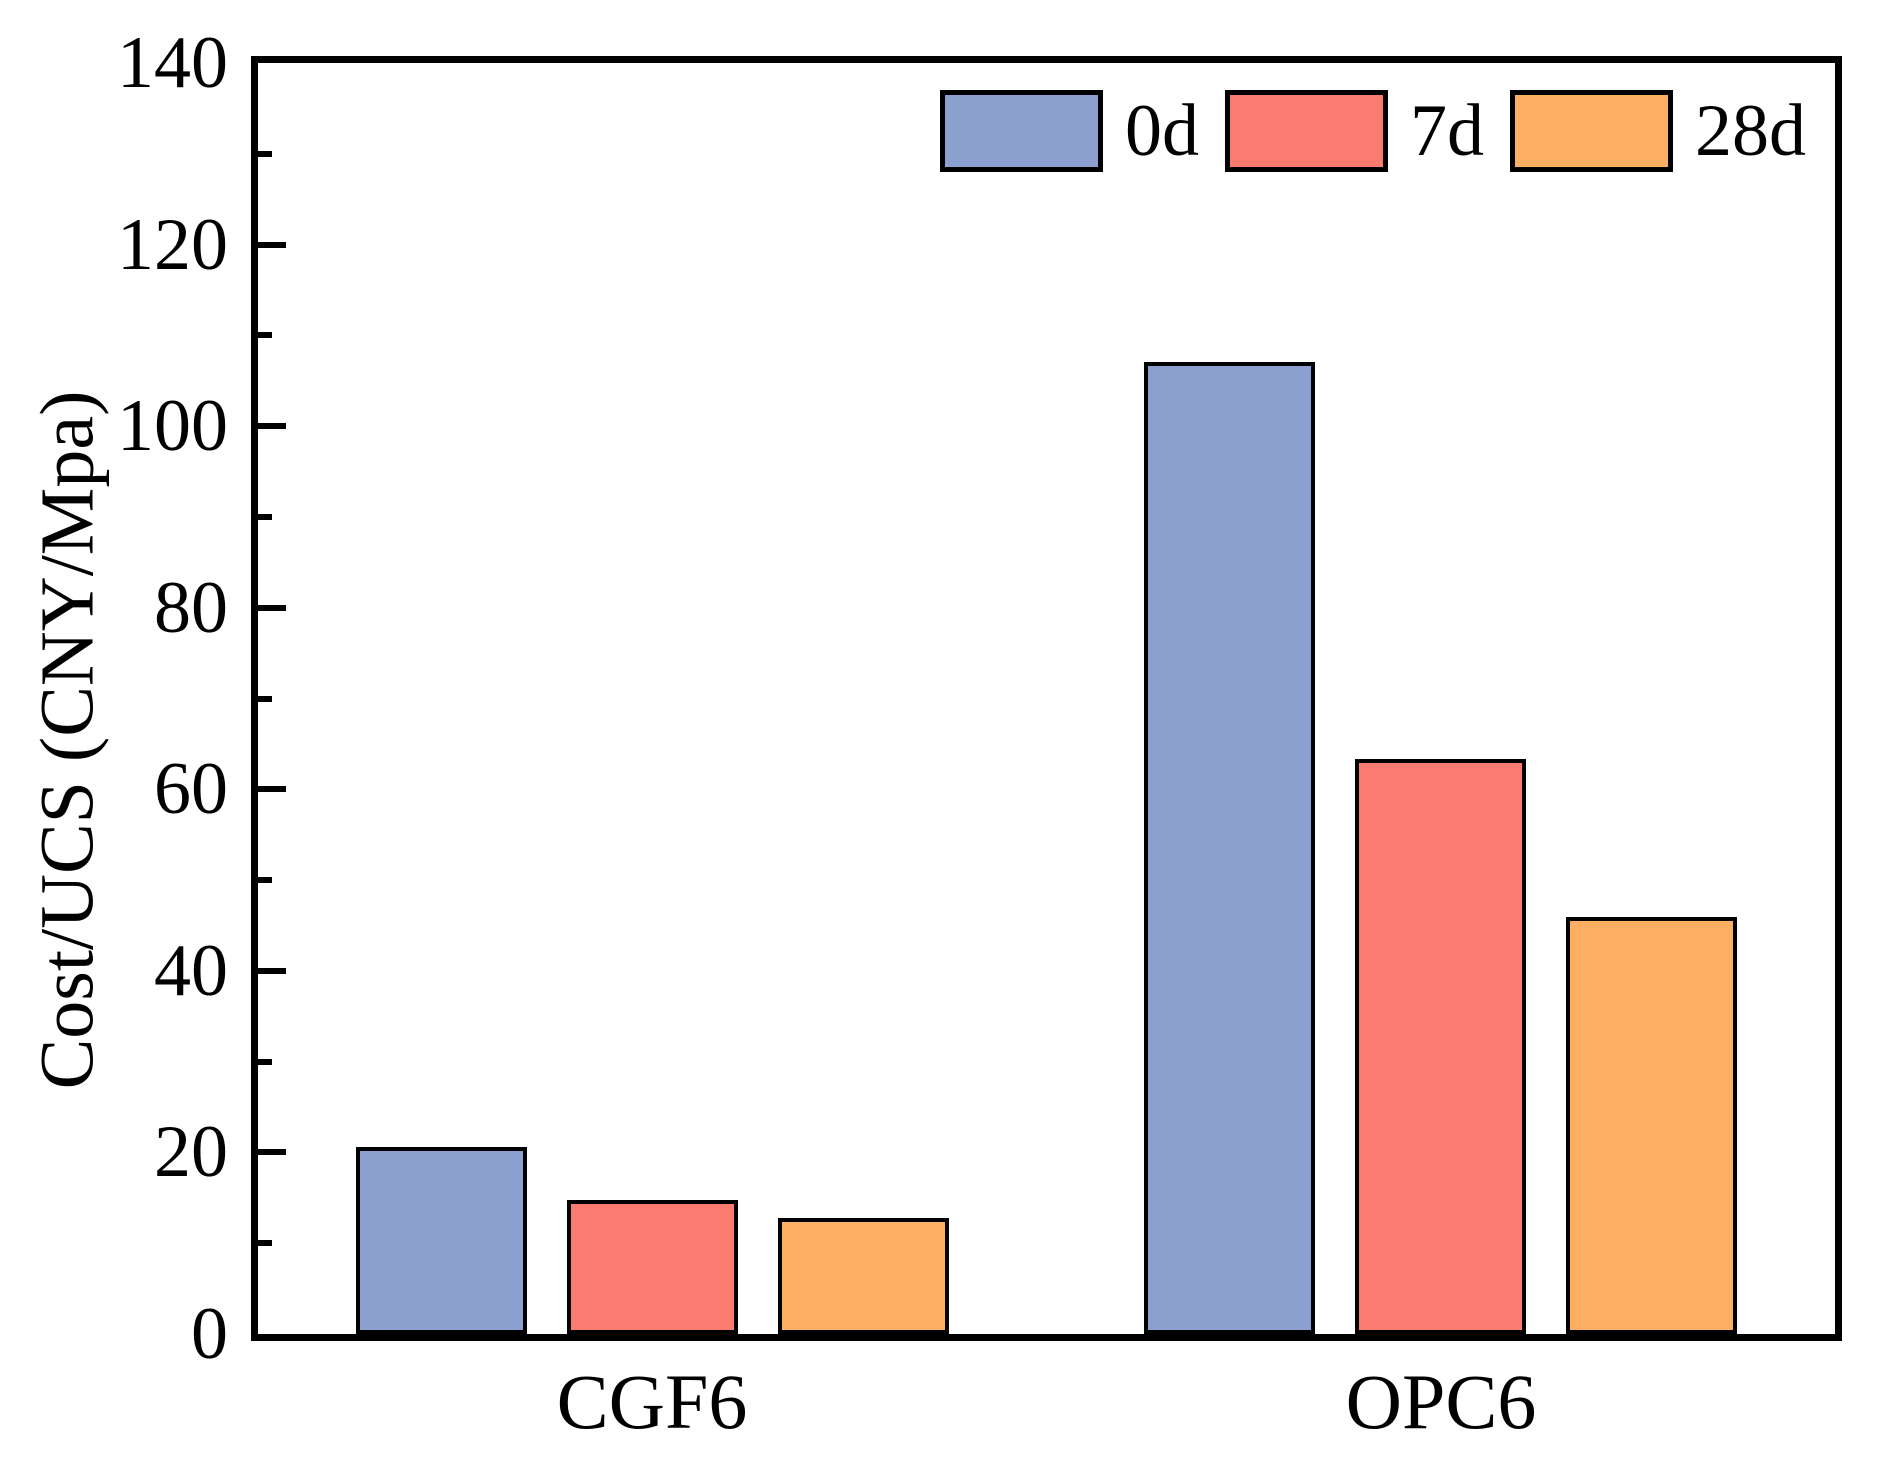 This screenshot has height=1465, width=1878. What do you see at coordinates (1651, 1125) in the screenshot?
I see `bar-opc6-28d` at bounding box center [1651, 1125].